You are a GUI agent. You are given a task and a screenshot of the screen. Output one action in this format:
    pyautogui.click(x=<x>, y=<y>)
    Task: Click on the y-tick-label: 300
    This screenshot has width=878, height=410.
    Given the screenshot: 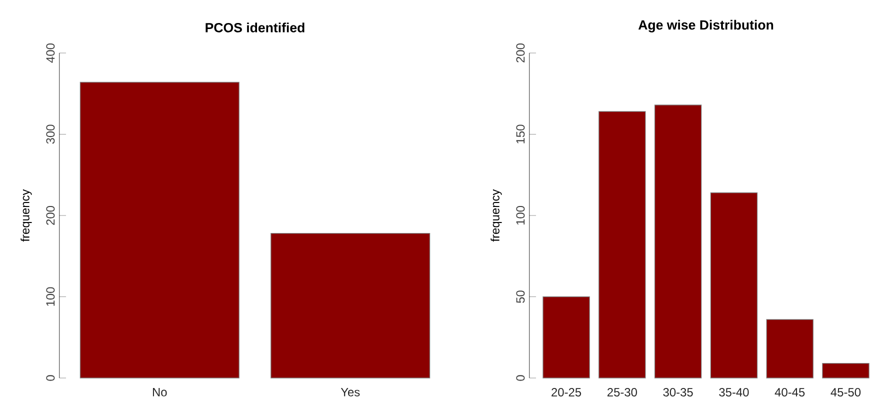 What is the action you would take?
    pyautogui.click(x=50, y=134)
    